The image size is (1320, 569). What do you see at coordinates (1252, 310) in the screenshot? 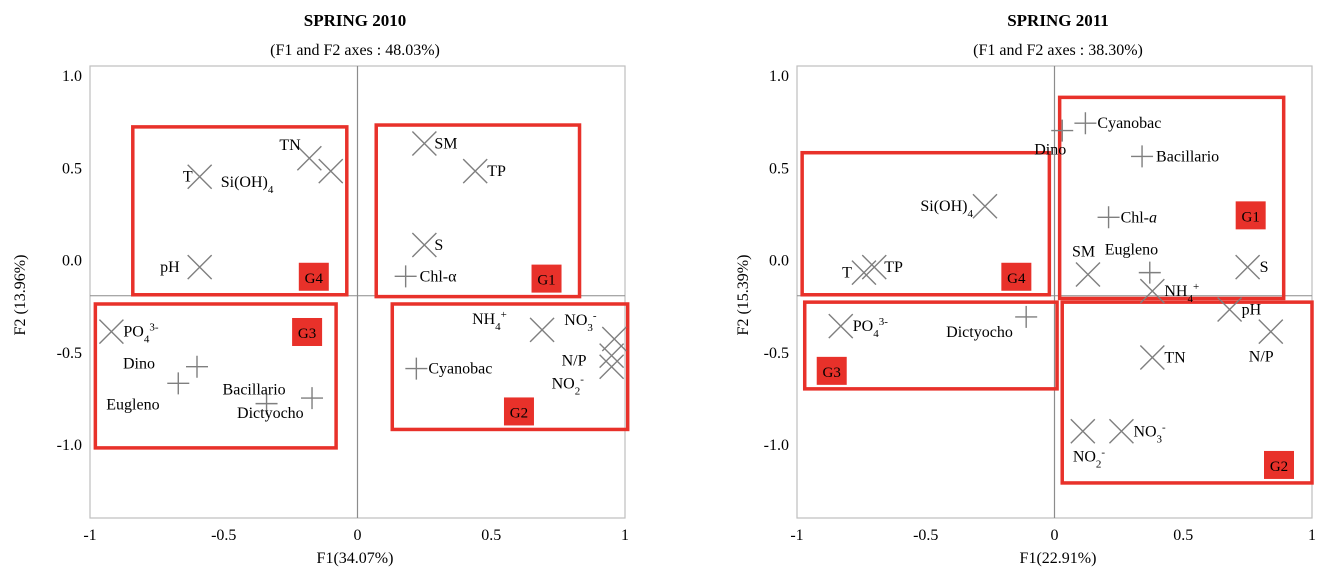
I see `variable-label-ph: pH` at bounding box center [1252, 310].